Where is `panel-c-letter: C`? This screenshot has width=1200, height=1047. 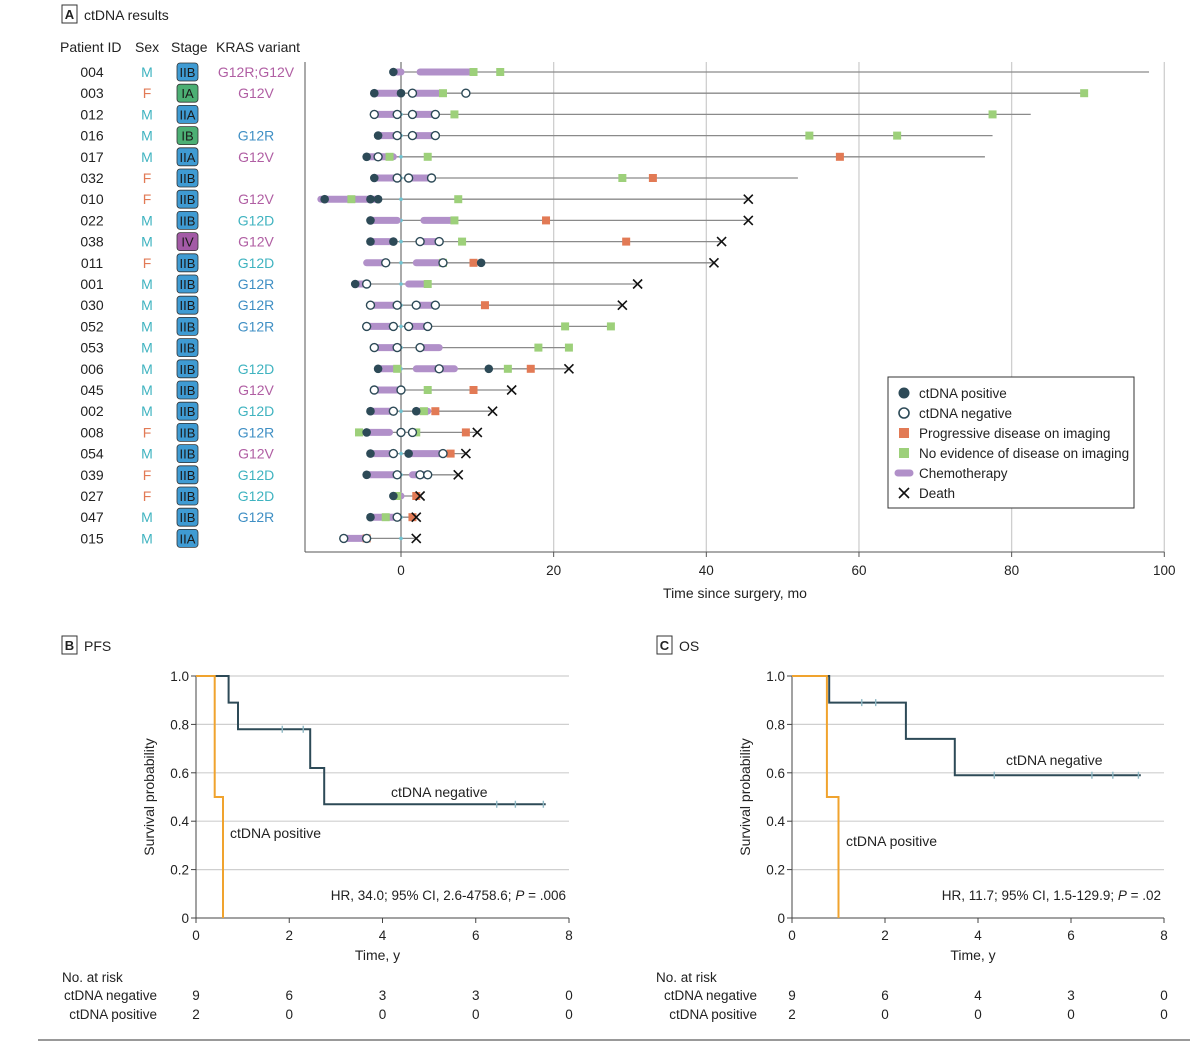 panel-c-letter: C is located at coordinates (665, 645).